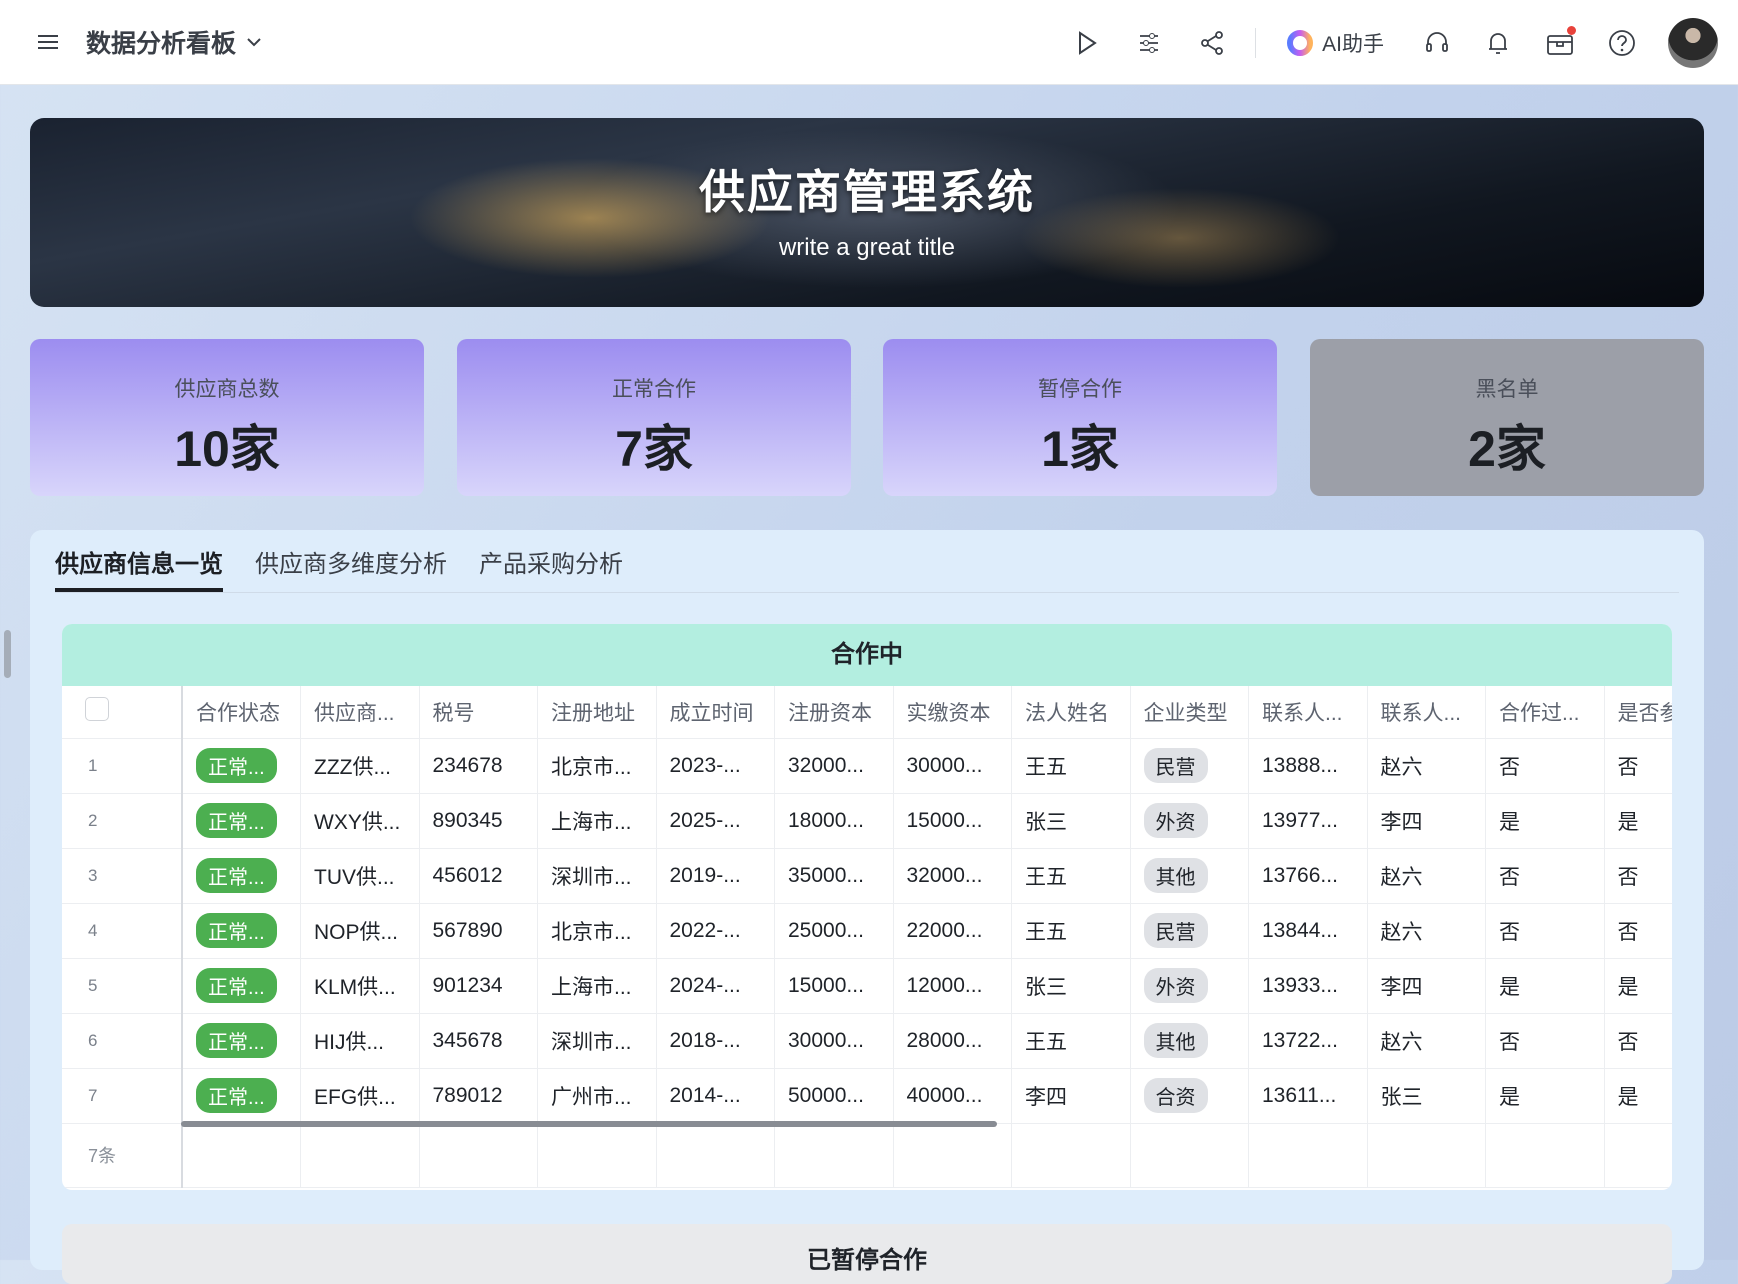  I want to click on select-all-checkbox-cell, so click(122, 712).